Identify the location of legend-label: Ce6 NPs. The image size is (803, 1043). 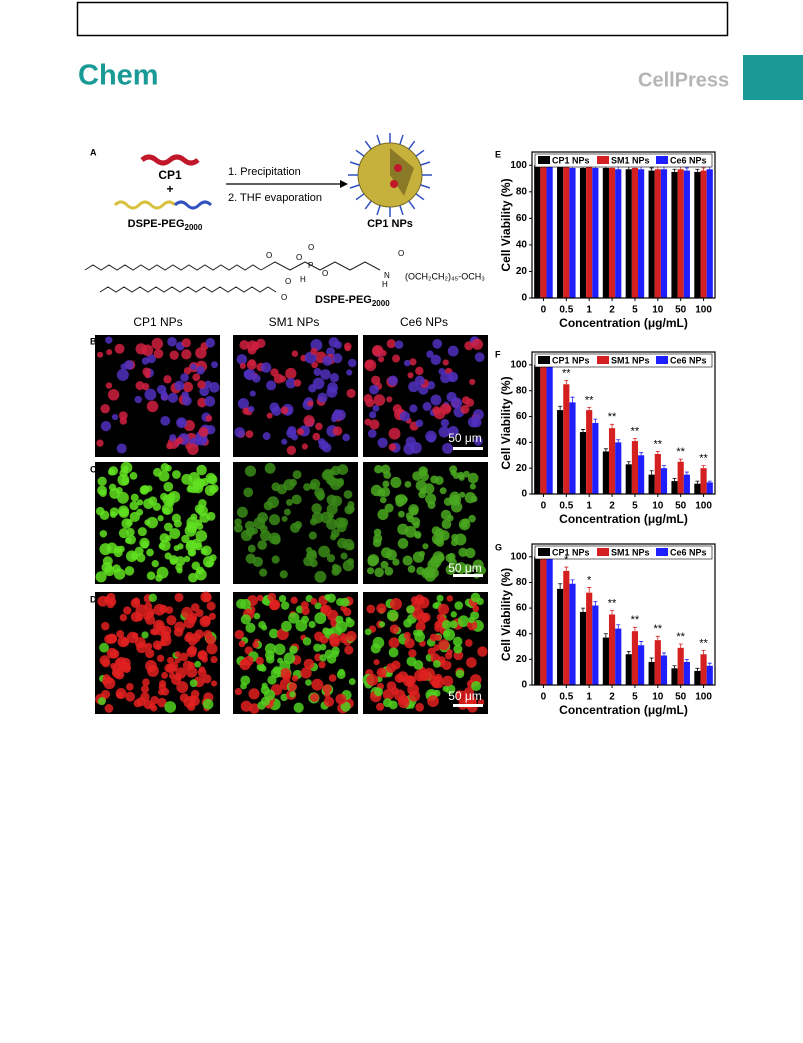
(688, 552).